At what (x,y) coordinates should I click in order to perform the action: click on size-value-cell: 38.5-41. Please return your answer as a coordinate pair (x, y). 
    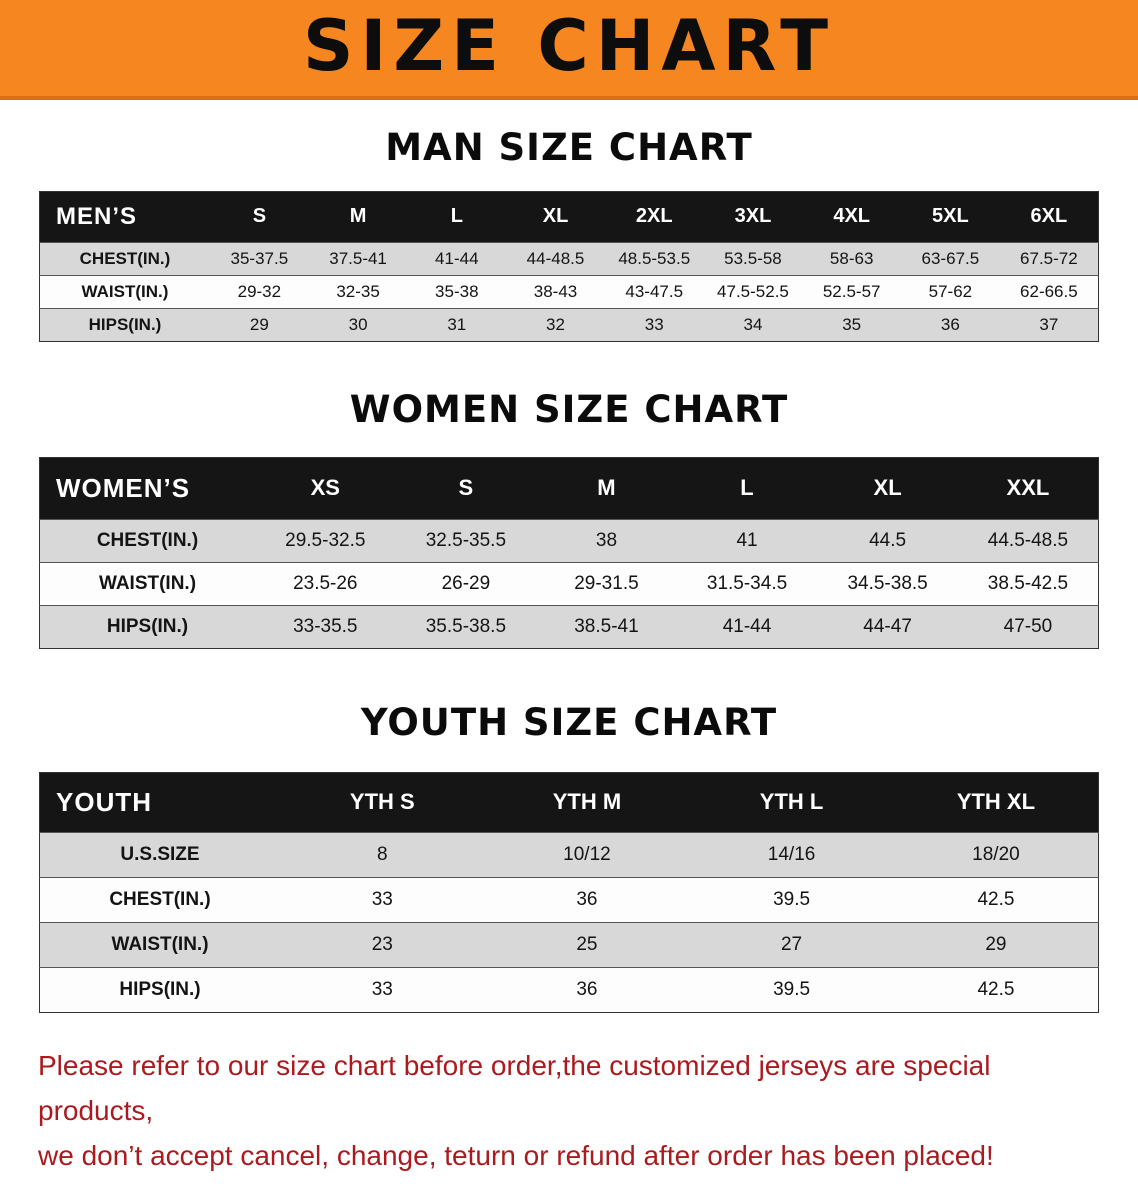
    Looking at the image, I should click on (606, 626).